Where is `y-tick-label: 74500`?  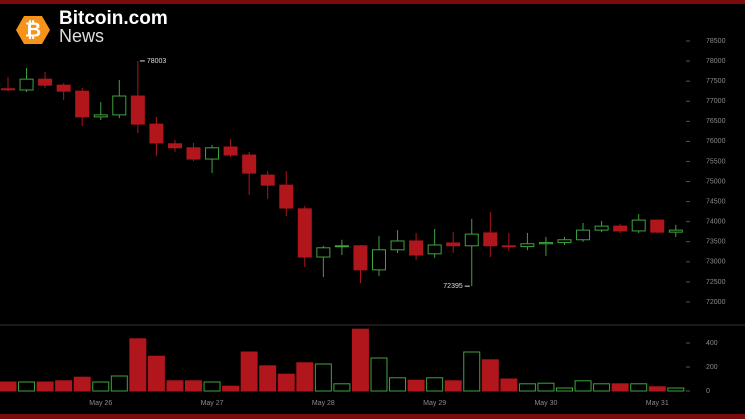 y-tick-label: 74500 is located at coordinates (716, 201).